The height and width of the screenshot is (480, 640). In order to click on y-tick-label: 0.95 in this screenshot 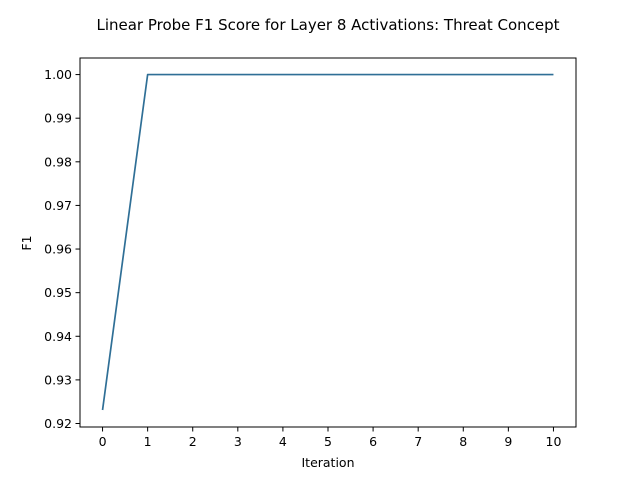, I will do `click(58, 292)`.